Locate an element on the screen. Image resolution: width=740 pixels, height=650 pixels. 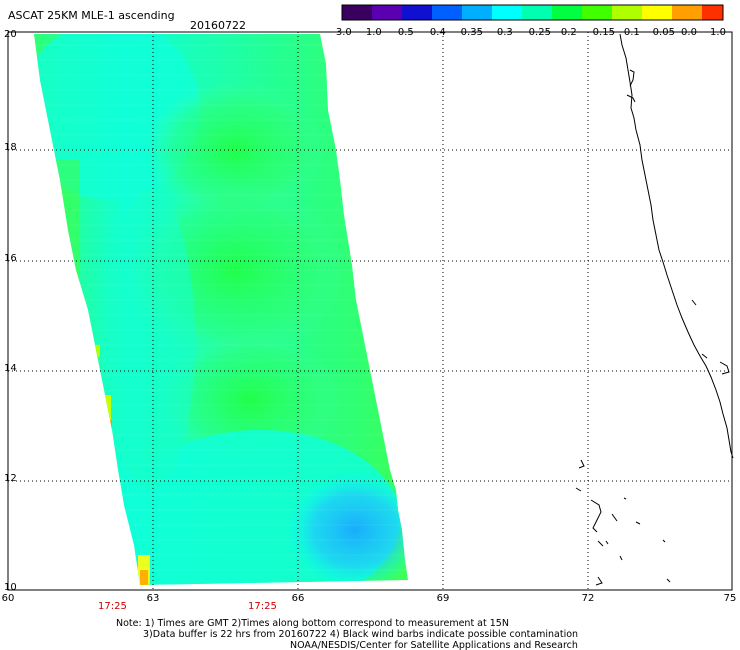
latitude-axis: 20 18 16 14 12 10 is located at coordinates (10, 311).